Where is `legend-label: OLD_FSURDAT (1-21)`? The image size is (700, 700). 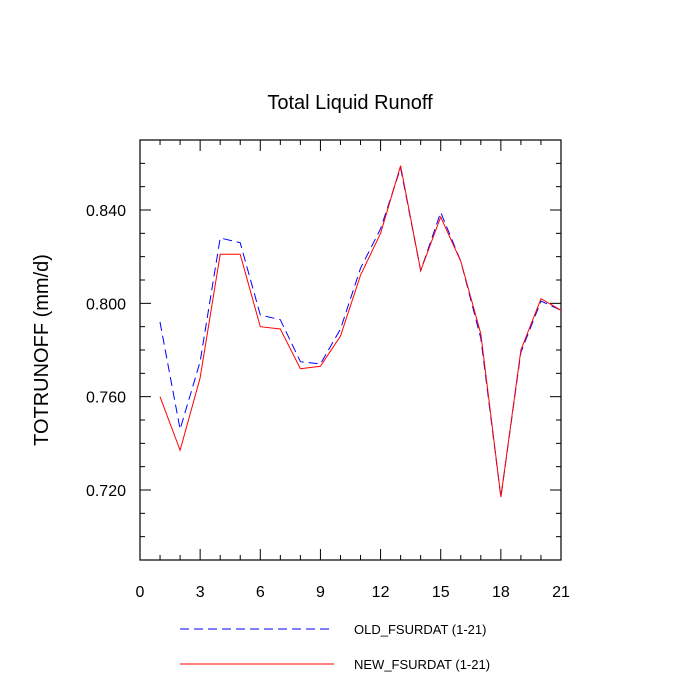 legend-label: OLD_FSURDAT (1-21) is located at coordinates (420, 629).